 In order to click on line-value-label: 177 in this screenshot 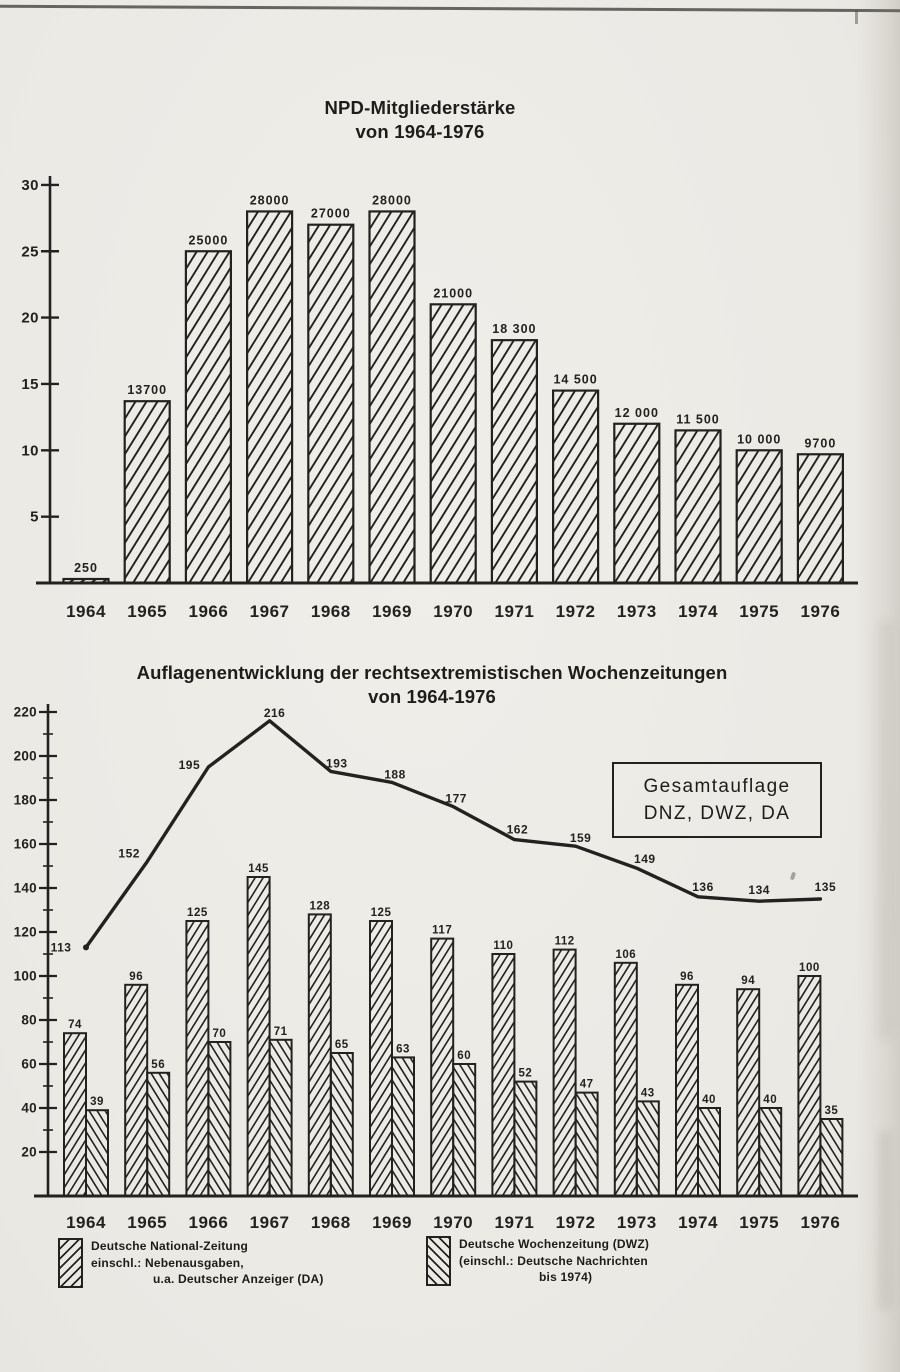, I will do `click(456, 799)`.